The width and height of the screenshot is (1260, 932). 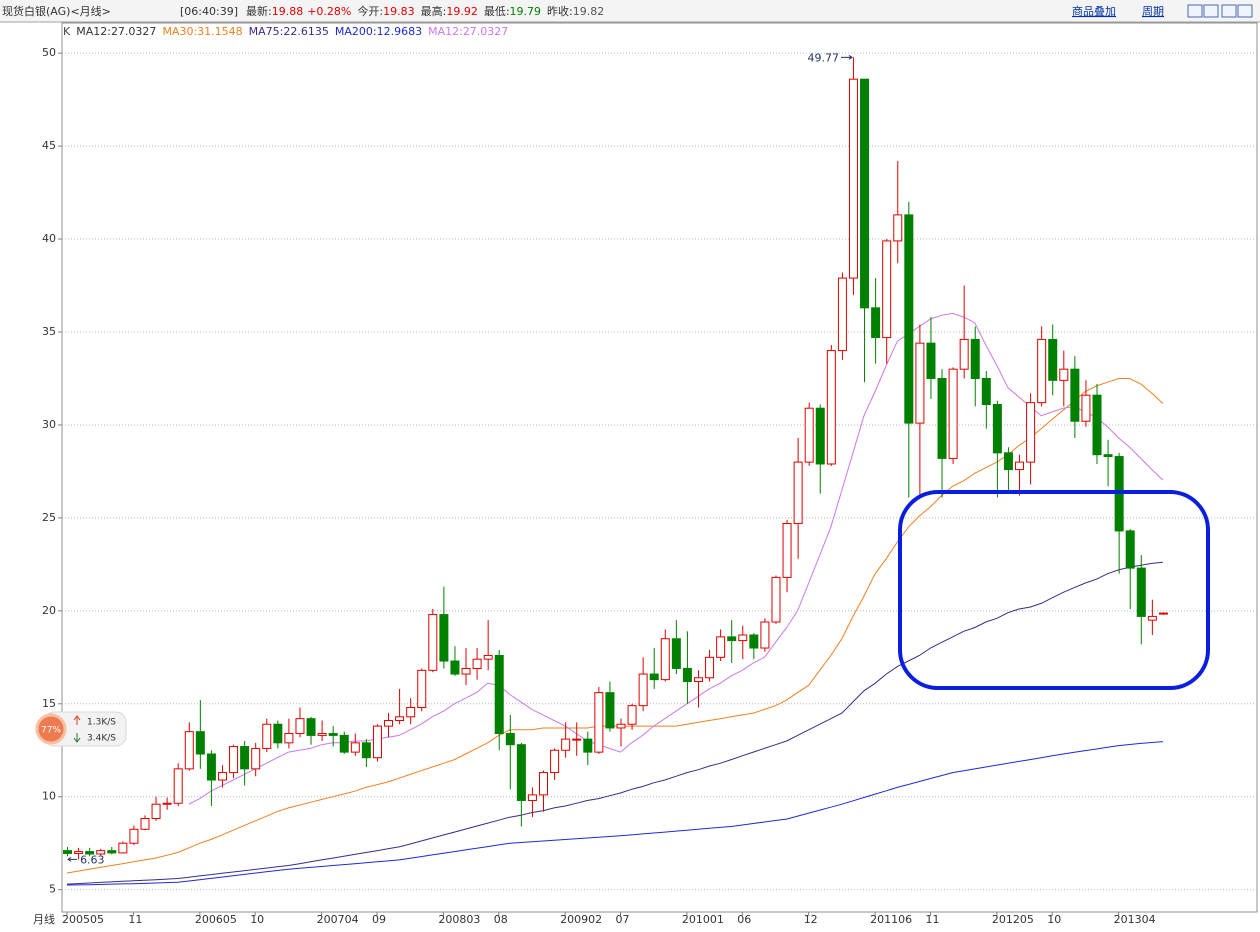 I want to click on x-tick-label: 200803, so click(x=459, y=919).